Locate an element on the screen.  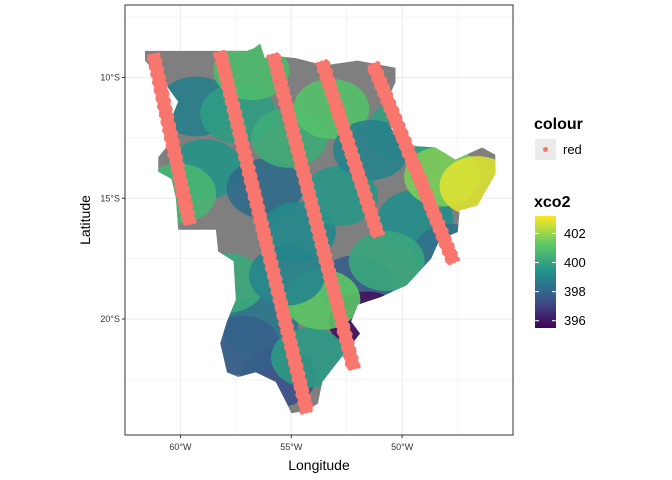
x-tick-label: 50°W is located at coordinates (402, 447).